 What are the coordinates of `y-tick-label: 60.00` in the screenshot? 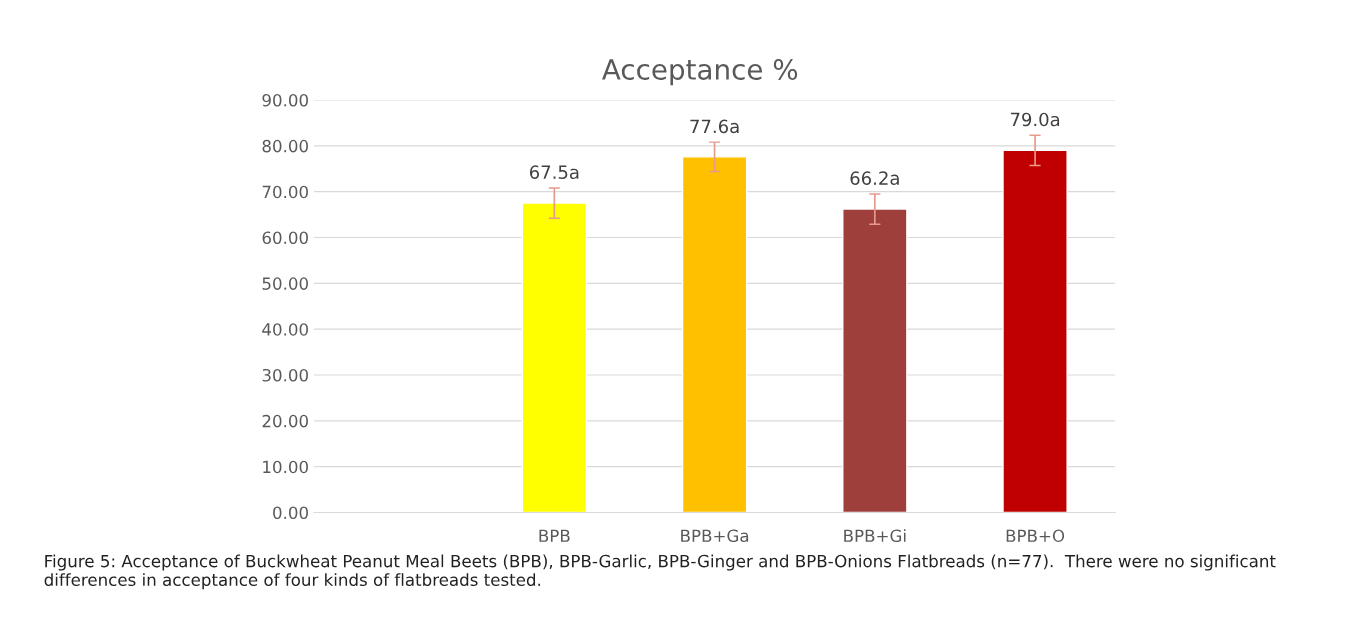 It's located at (285, 238).